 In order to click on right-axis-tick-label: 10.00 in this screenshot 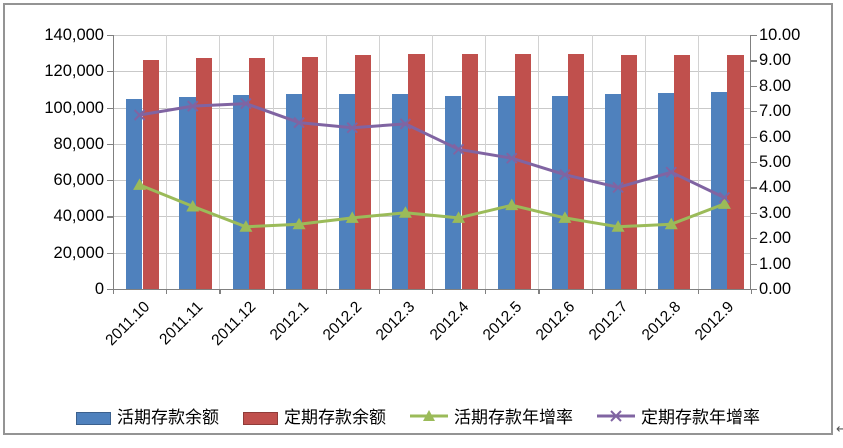, I will do `click(780, 35)`.